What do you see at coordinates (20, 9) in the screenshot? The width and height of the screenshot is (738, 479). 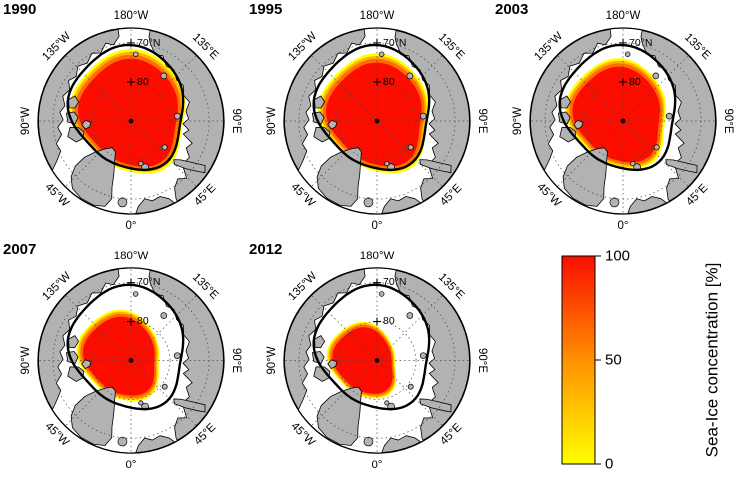 I see `year-label: 1990` at bounding box center [20, 9].